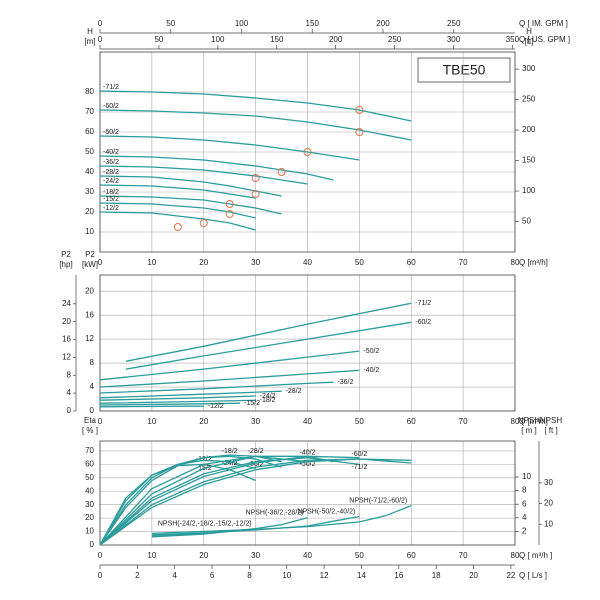  What do you see at coordinates (111, 106) in the screenshot?
I see `curve-label: -60/2` at bounding box center [111, 106].